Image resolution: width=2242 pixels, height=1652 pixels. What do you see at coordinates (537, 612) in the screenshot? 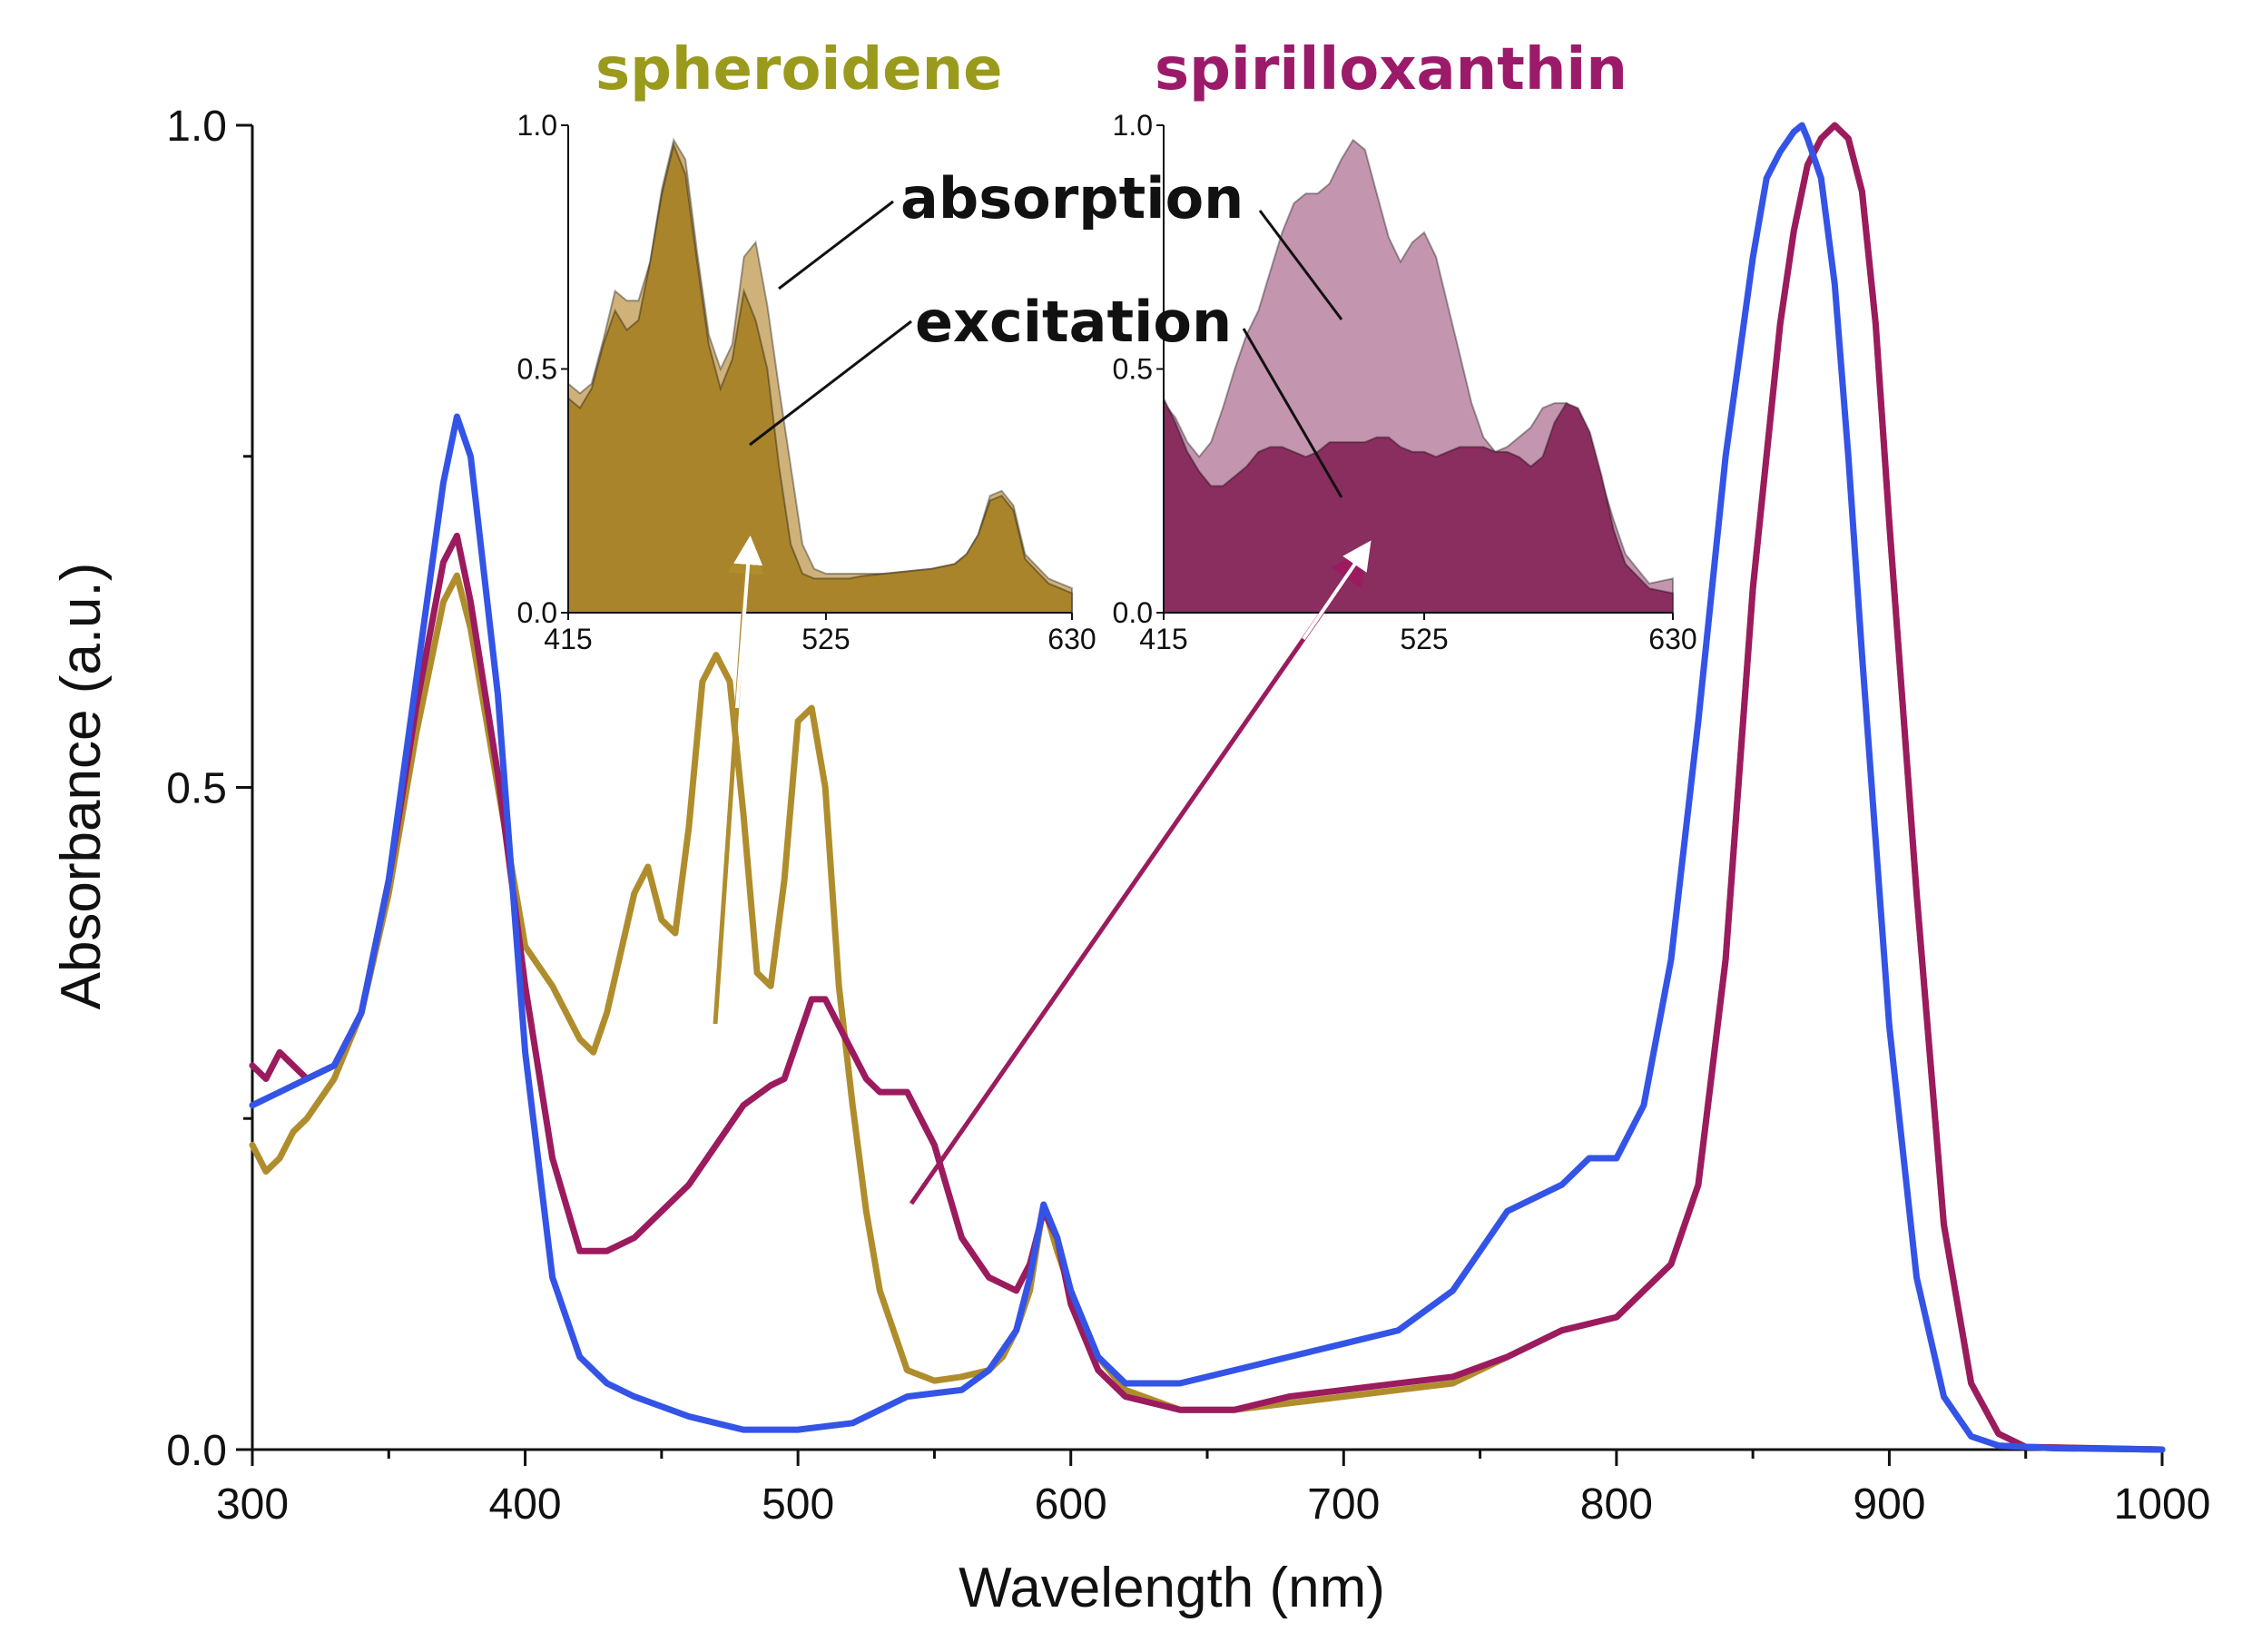
I see `spheroidene-inset-y-tick-label: 0.0` at bounding box center [537, 612].